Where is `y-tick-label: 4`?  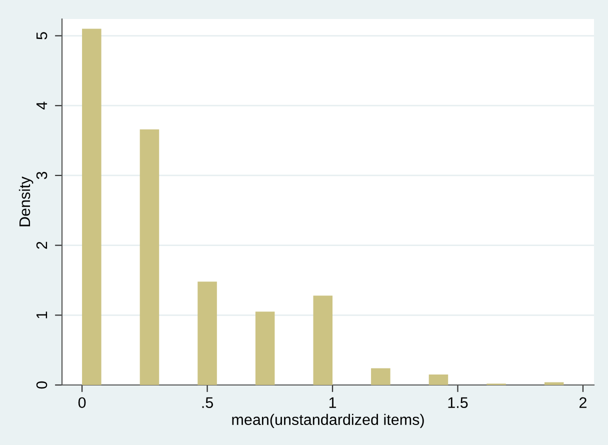 y-tick-label: 4 is located at coordinates (42, 106).